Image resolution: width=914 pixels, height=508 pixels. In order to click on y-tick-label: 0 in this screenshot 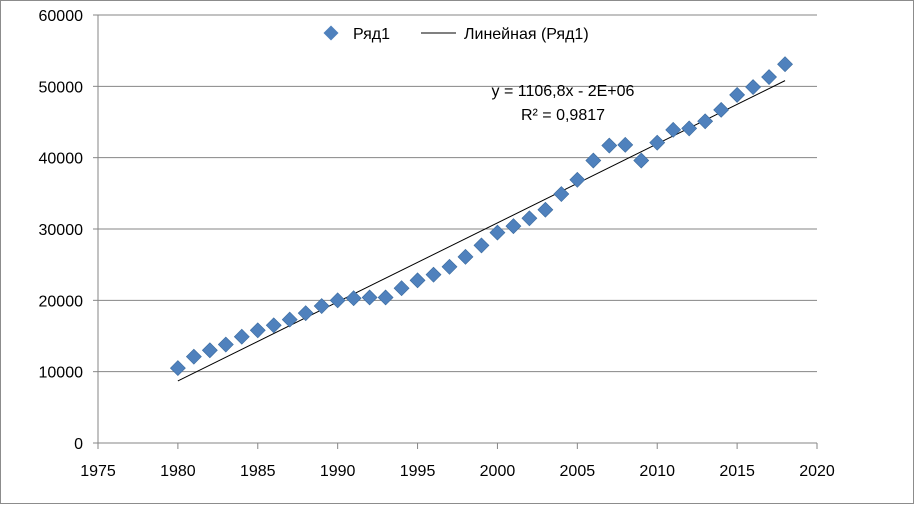, I will do `click(78, 444)`.